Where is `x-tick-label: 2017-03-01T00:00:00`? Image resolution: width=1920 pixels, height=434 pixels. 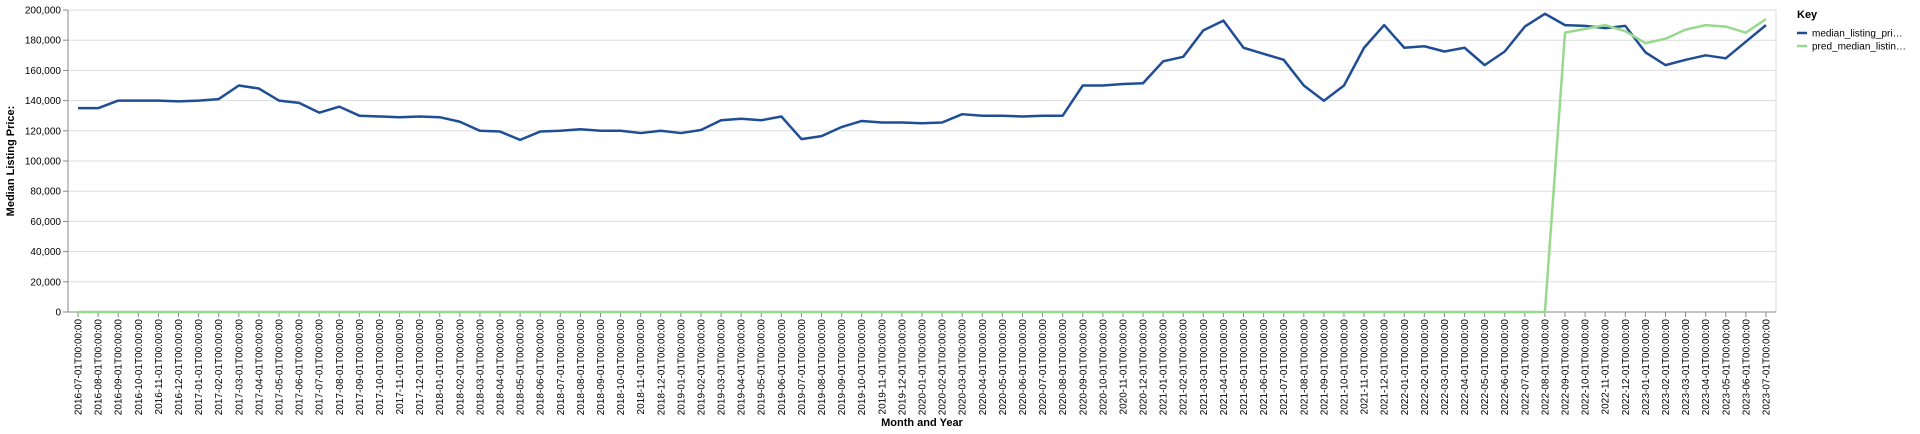
x-tick-label: 2017-03-01T00:00:00 is located at coordinates (239, 367).